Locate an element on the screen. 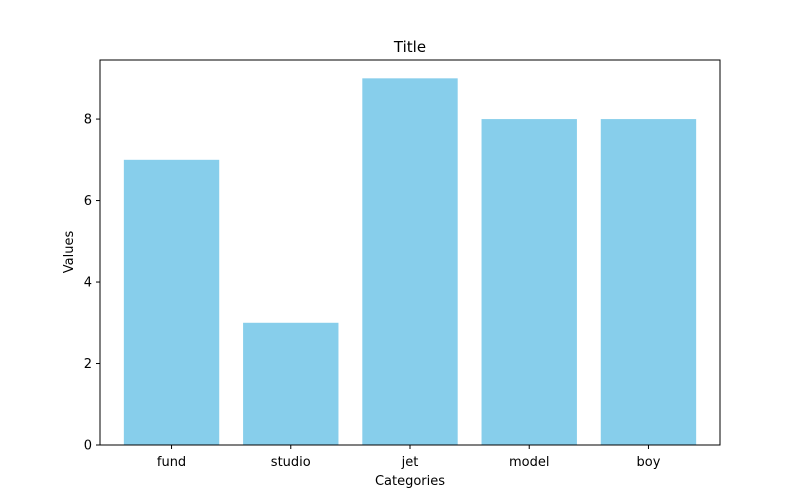 The width and height of the screenshot is (800, 500). bar-fund is located at coordinates (171, 302).